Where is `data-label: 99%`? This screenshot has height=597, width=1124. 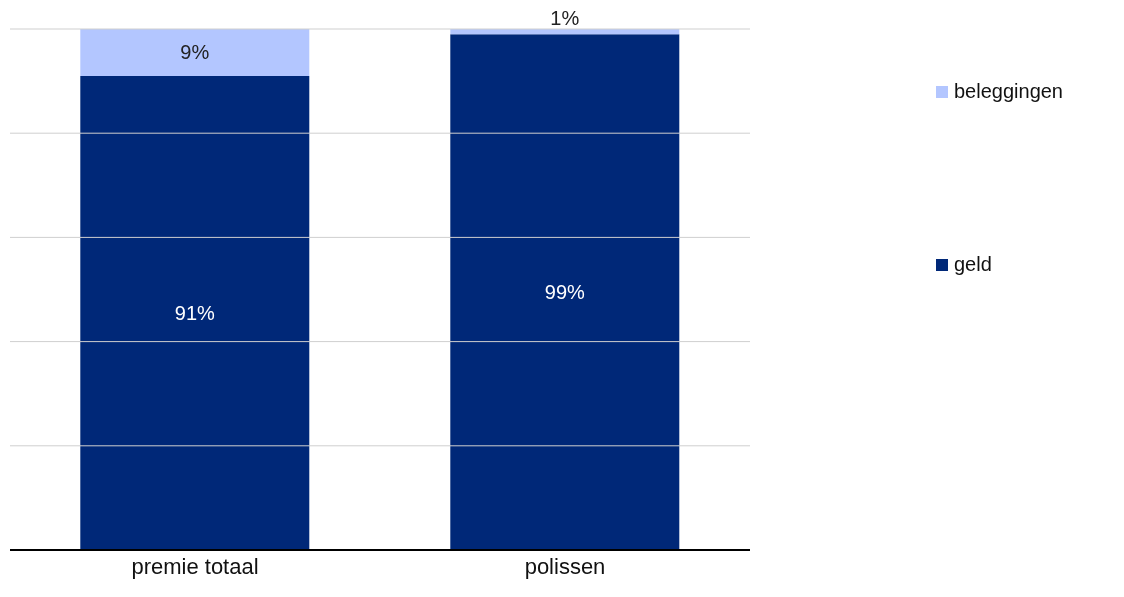
data-label: 99% is located at coordinates (565, 292).